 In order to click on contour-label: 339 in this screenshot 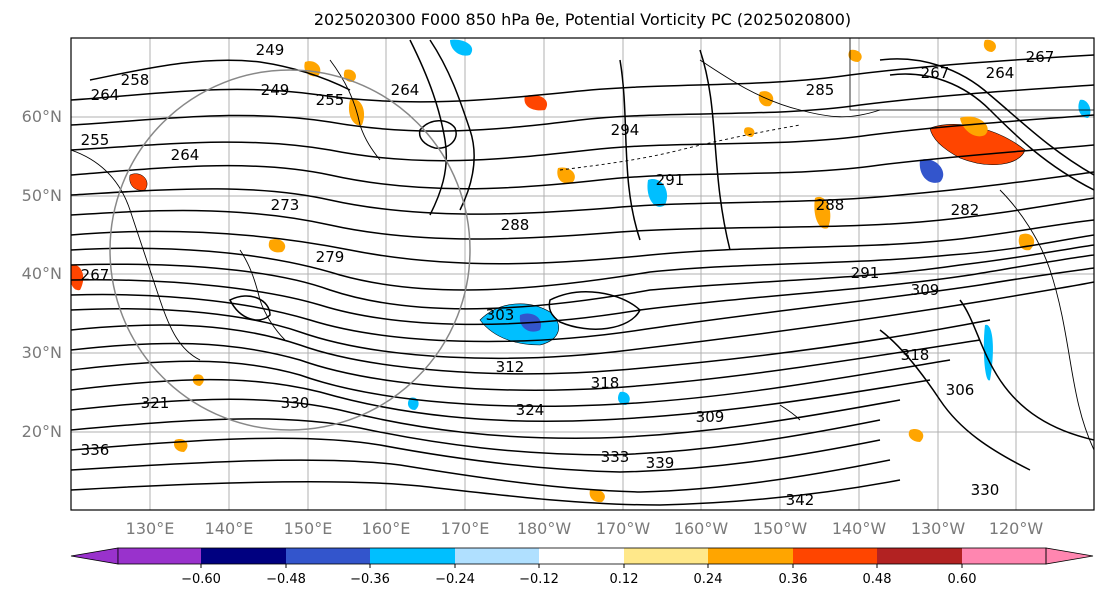, I will do `click(660, 463)`.